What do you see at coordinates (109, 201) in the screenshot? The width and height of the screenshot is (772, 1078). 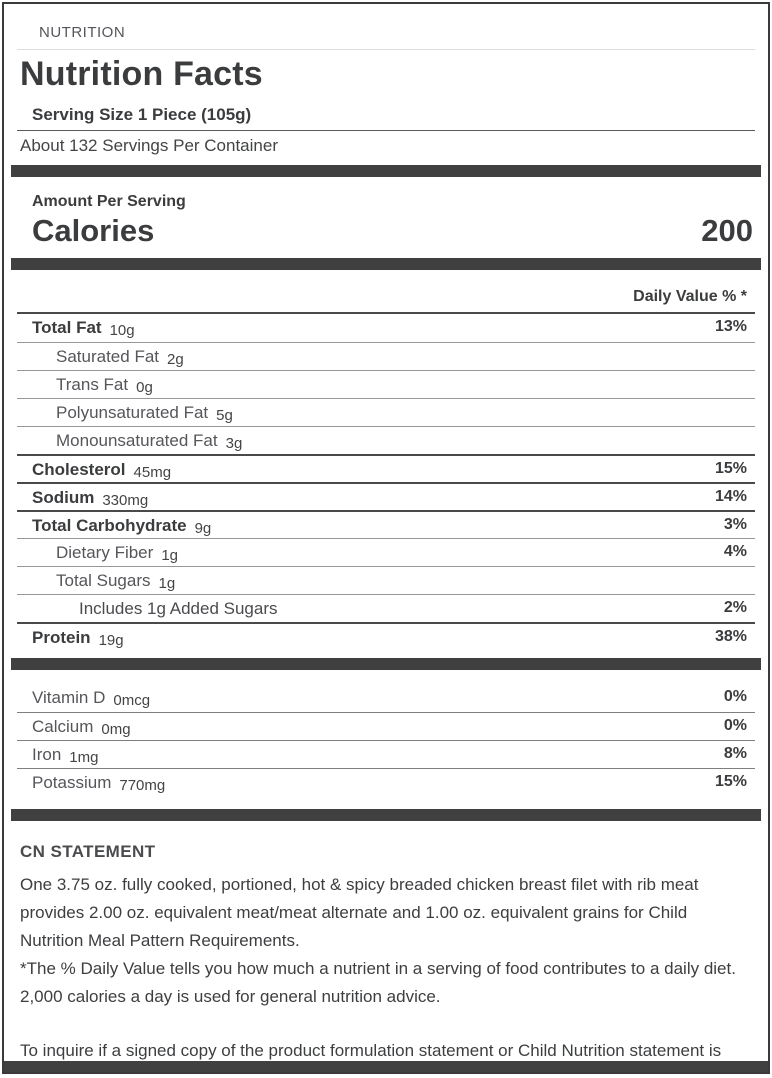 I see `amount-per-serving-label: Amount Per Serving` at bounding box center [109, 201].